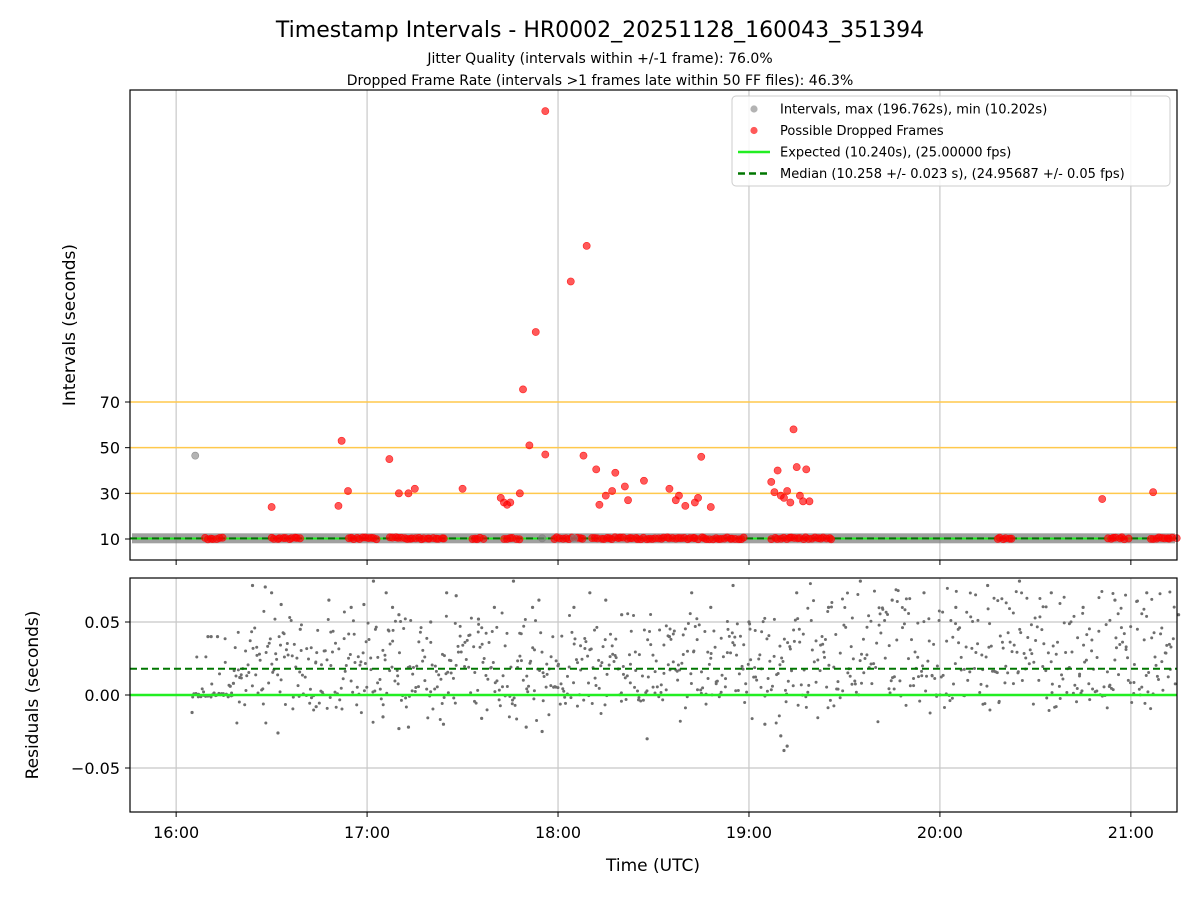 The height and width of the screenshot is (900, 1200). What do you see at coordinates (684, 653) in the screenshot?
I see `residuals-cloud` at bounding box center [684, 653].